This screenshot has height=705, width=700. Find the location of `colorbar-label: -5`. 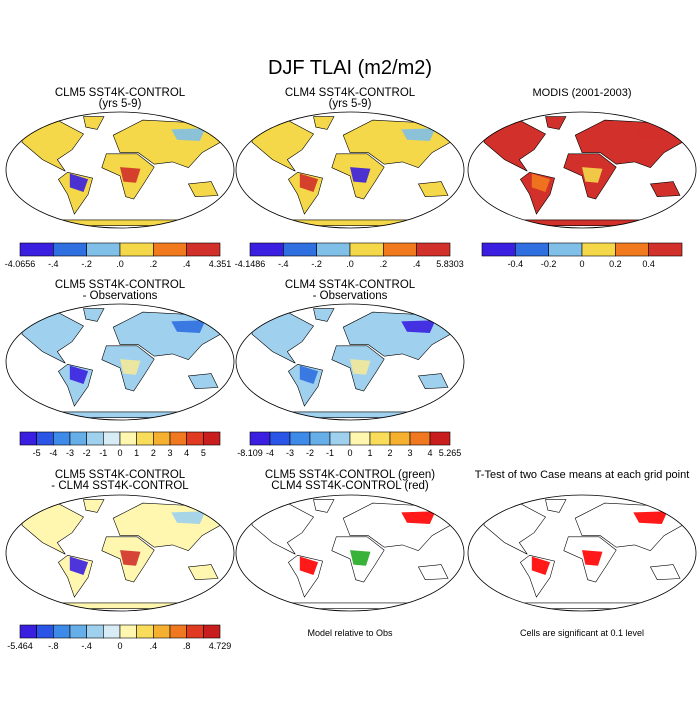

colorbar-label: -5 is located at coordinates (37, 453).